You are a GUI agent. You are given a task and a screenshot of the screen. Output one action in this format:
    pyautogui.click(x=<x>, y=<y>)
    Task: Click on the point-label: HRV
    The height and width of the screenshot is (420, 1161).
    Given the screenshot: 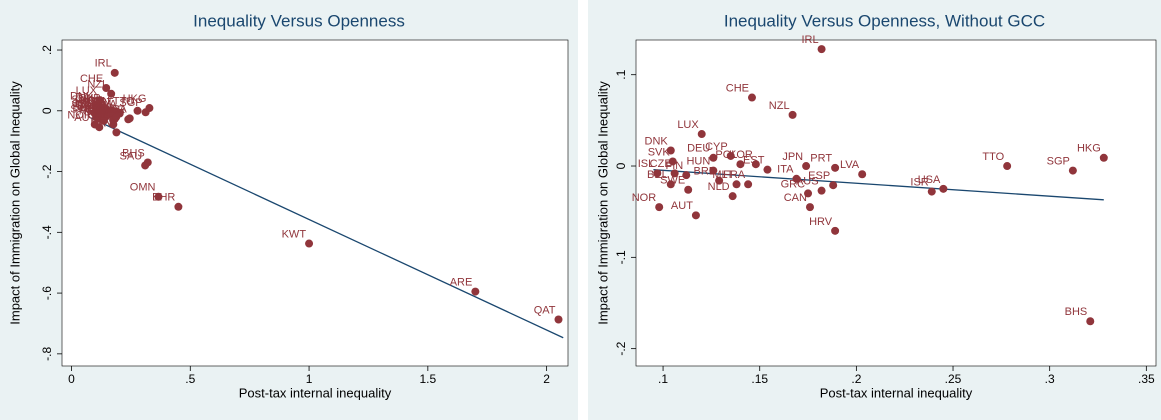 What is the action you would take?
    pyautogui.click(x=102, y=123)
    